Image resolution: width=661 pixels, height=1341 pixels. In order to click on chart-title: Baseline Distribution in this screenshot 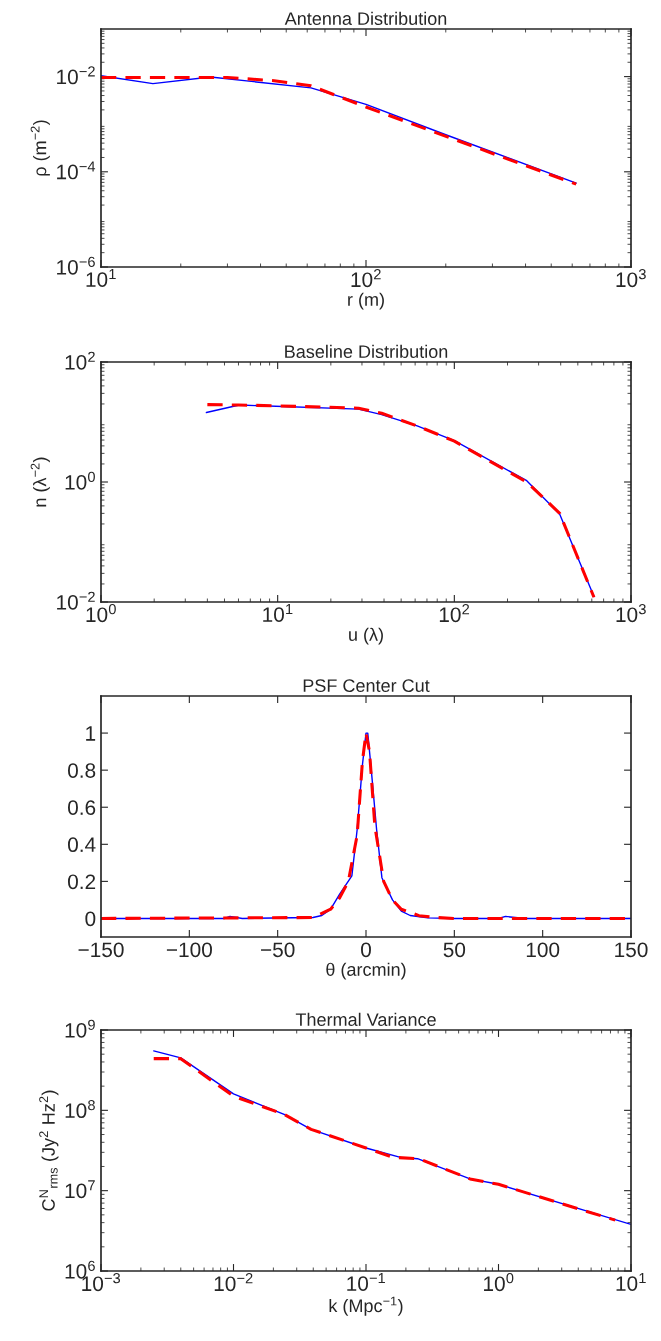, I will do `click(366, 351)`.